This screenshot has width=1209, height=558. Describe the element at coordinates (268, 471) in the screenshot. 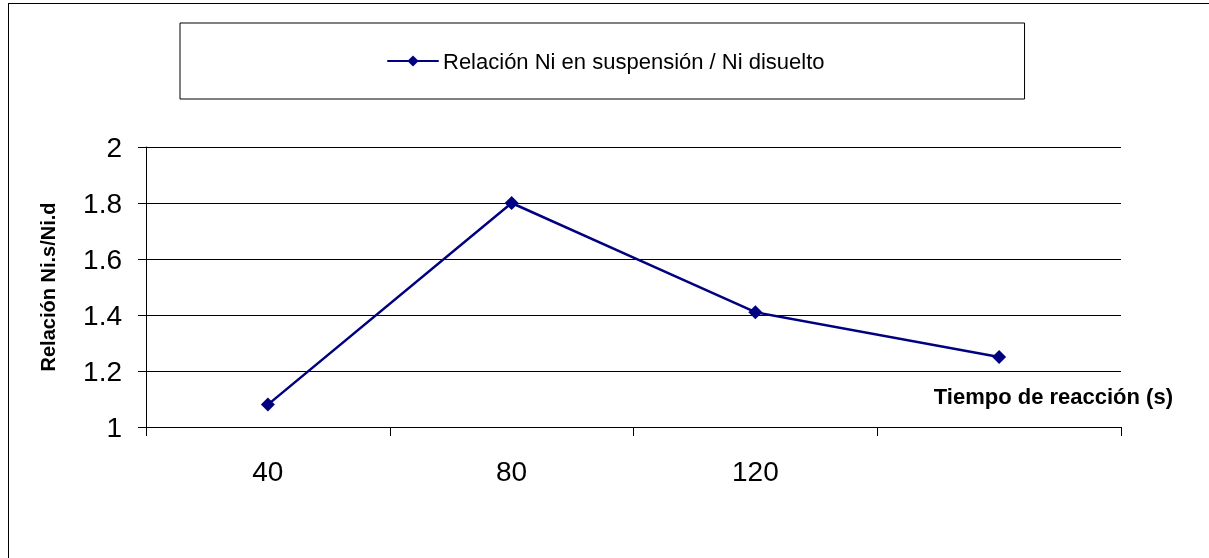

I see `x-tick-label: 40` at that location.